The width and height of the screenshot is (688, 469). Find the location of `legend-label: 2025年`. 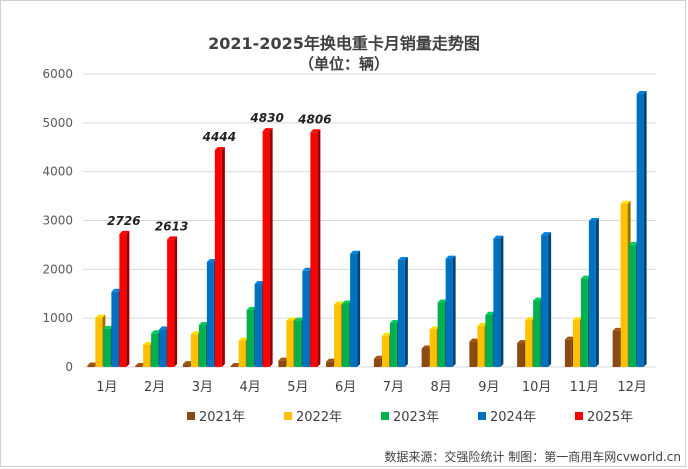

legend-label: 2025年 is located at coordinates (610, 417).